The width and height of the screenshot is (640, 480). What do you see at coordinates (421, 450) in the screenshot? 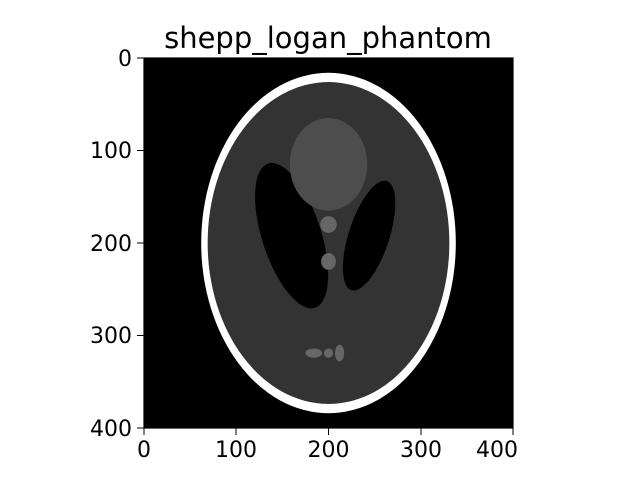
I see `x-tick-label: 300` at bounding box center [421, 450].